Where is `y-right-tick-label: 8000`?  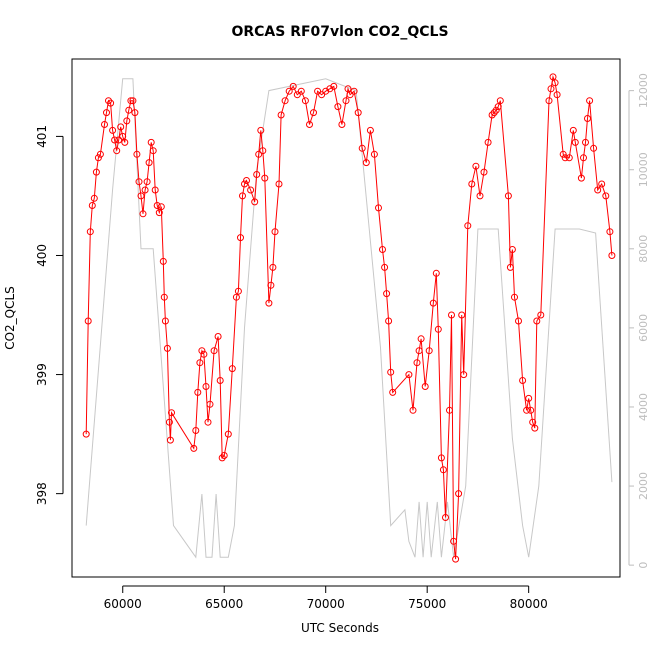
y-right-tick-label: 8000 is located at coordinates (643, 249).